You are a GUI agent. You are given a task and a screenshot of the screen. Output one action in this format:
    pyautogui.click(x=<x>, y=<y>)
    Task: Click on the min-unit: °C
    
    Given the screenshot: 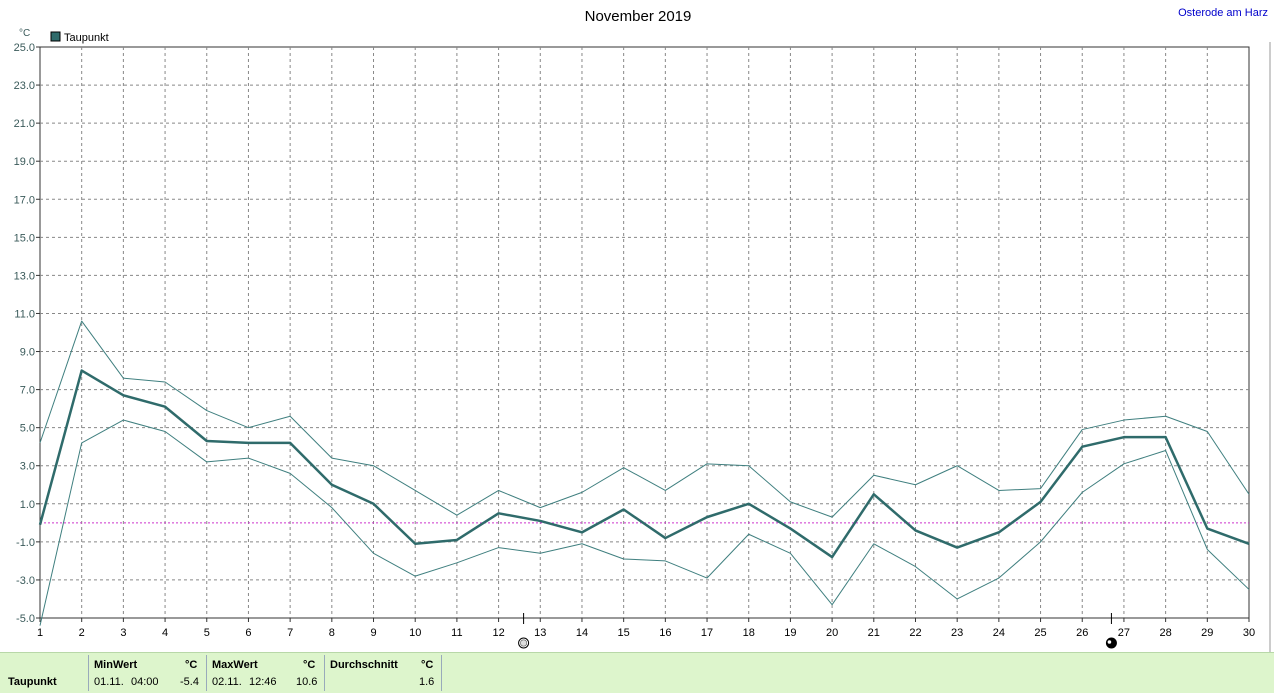 What is the action you would take?
    pyautogui.click(x=191, y=665)
    